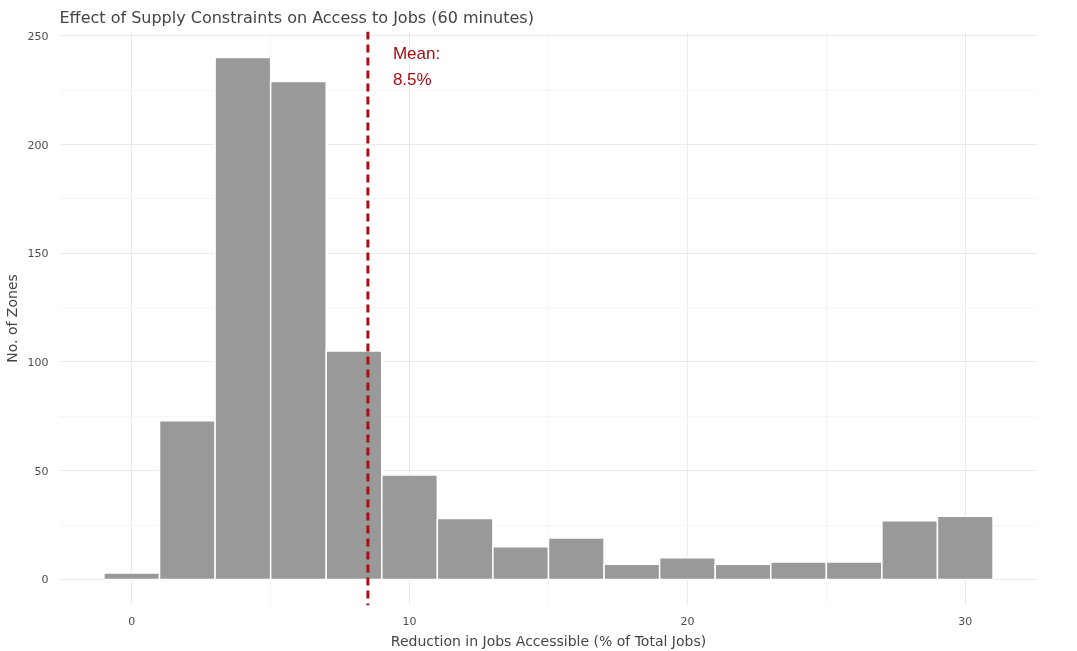  What do you see at coordinates (38, 145) in the screenshot?
I see `y-tick-label: 200` at bounding box center [38, 145].